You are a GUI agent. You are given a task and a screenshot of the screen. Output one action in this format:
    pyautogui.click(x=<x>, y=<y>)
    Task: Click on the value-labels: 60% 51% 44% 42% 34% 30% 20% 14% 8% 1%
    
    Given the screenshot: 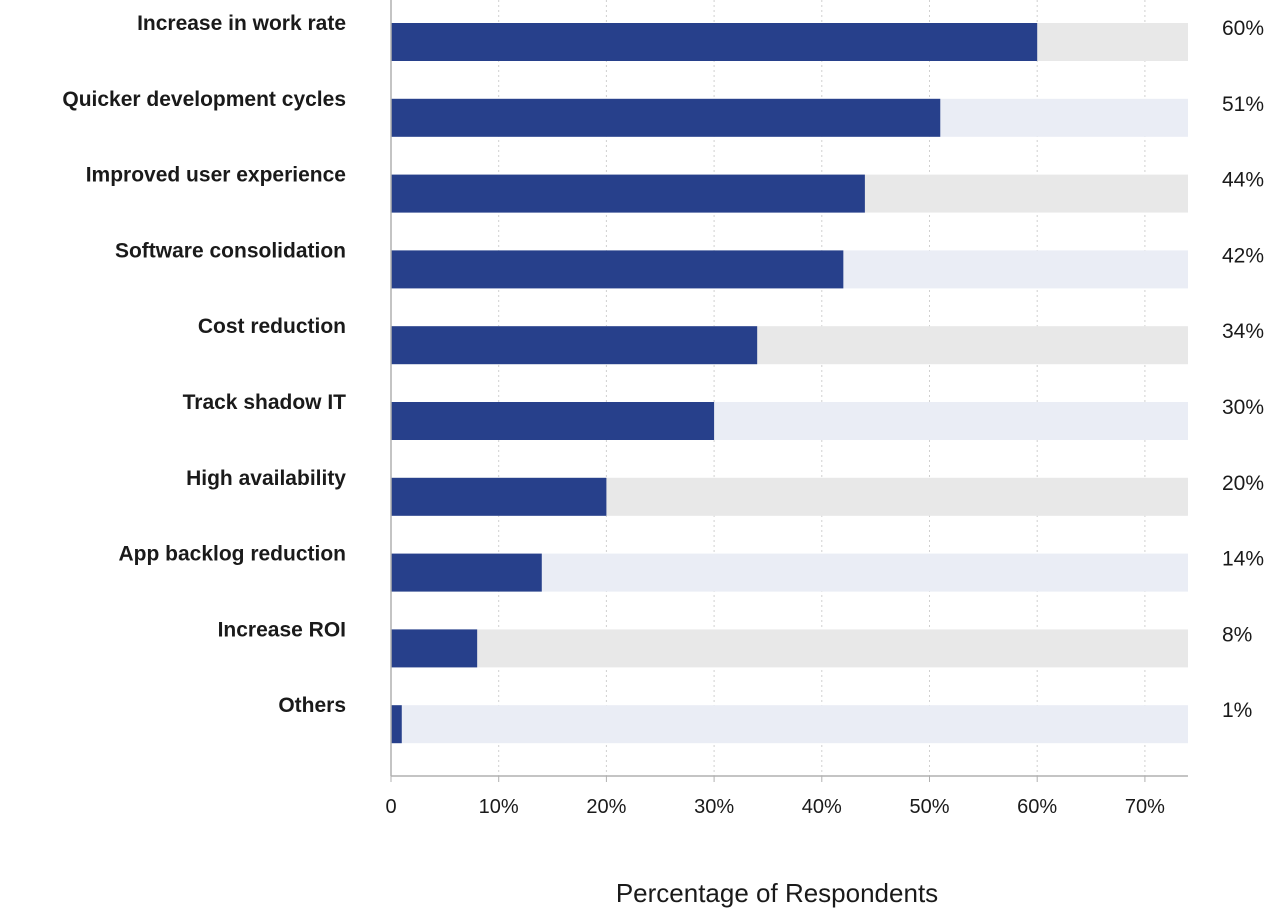 What is the action you would take?
    pyautogui.click(x=1243, y=369)
    